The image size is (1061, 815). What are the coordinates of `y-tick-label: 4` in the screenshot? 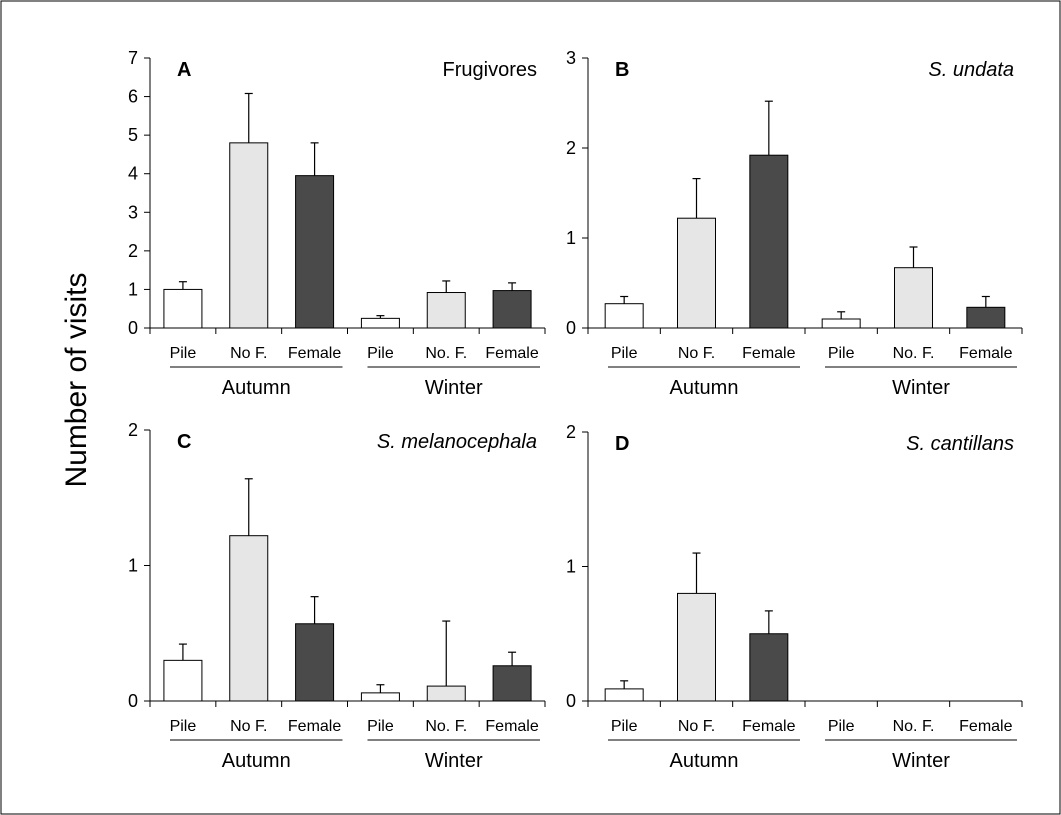 It's located at (133, 174).